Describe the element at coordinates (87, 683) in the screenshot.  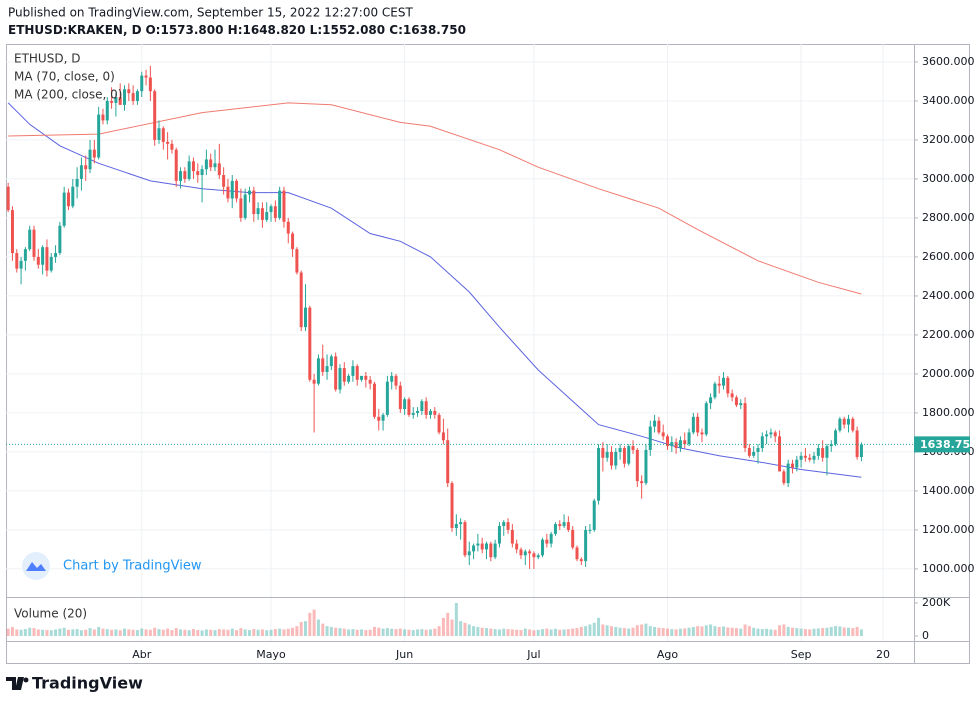
I see `footer-brand: TradingView` at that location.